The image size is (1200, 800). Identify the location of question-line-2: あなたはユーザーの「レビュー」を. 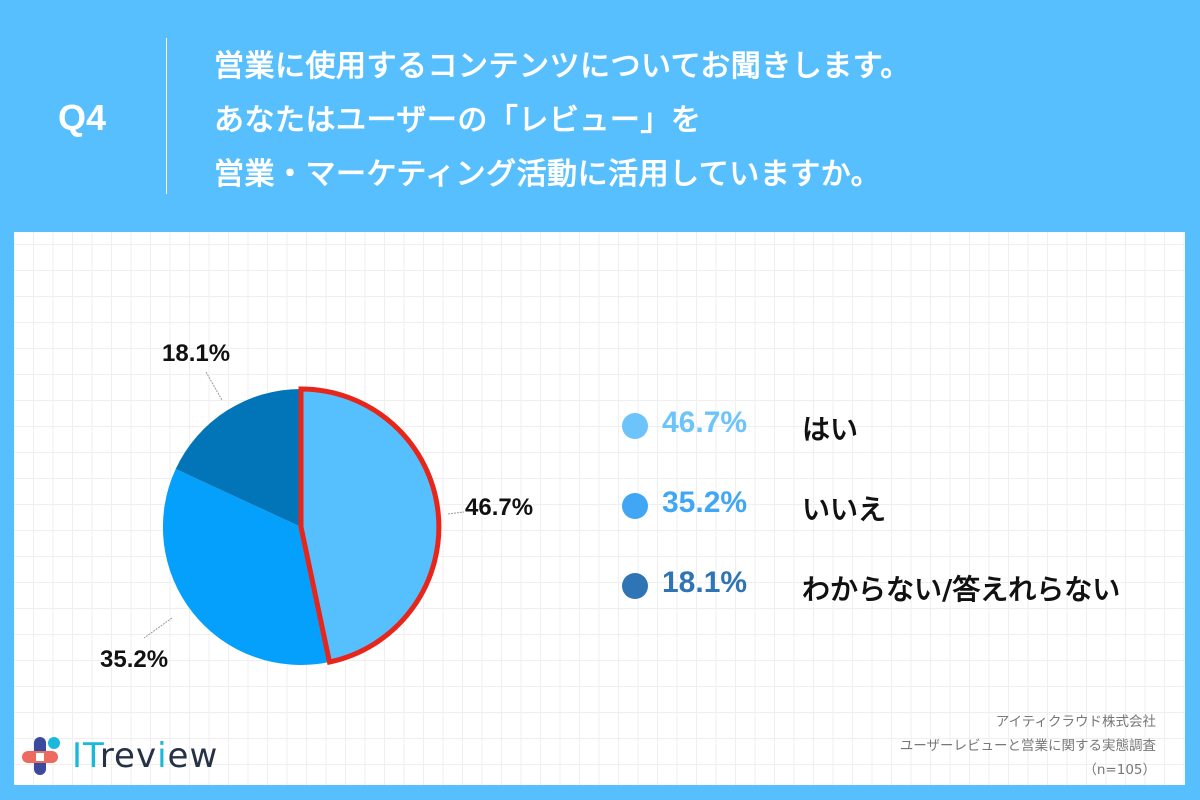
(458, 120).